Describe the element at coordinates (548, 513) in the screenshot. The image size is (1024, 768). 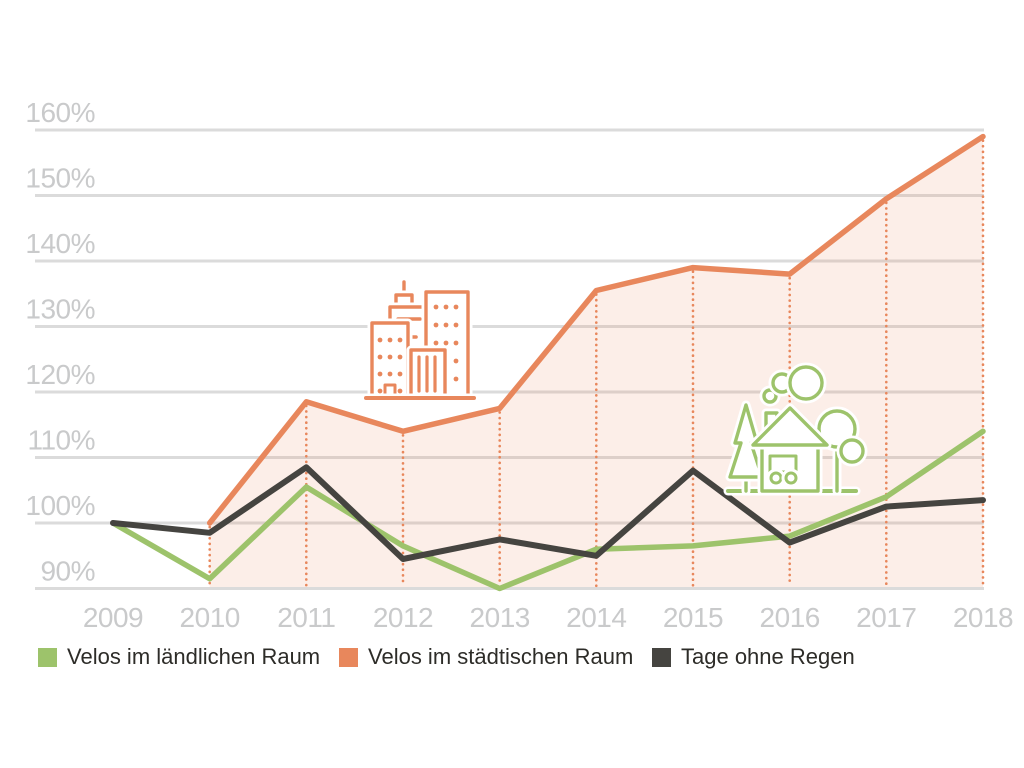
I see `series-line-rain` at that location.